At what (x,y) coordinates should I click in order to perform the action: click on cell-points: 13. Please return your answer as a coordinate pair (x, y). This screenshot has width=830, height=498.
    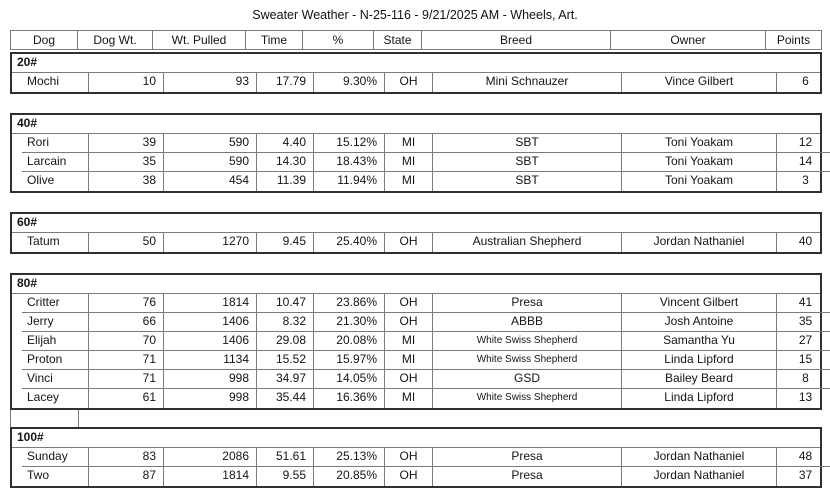
    Looking at the image, I should click on (805, 397).